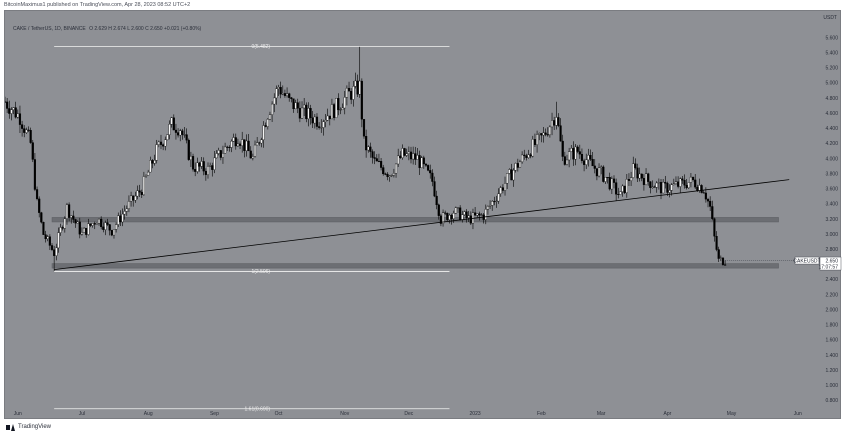 The width and height of the screenshot is (850, 434). I want to click on x-tick-label: Dec, so click(408, 414).